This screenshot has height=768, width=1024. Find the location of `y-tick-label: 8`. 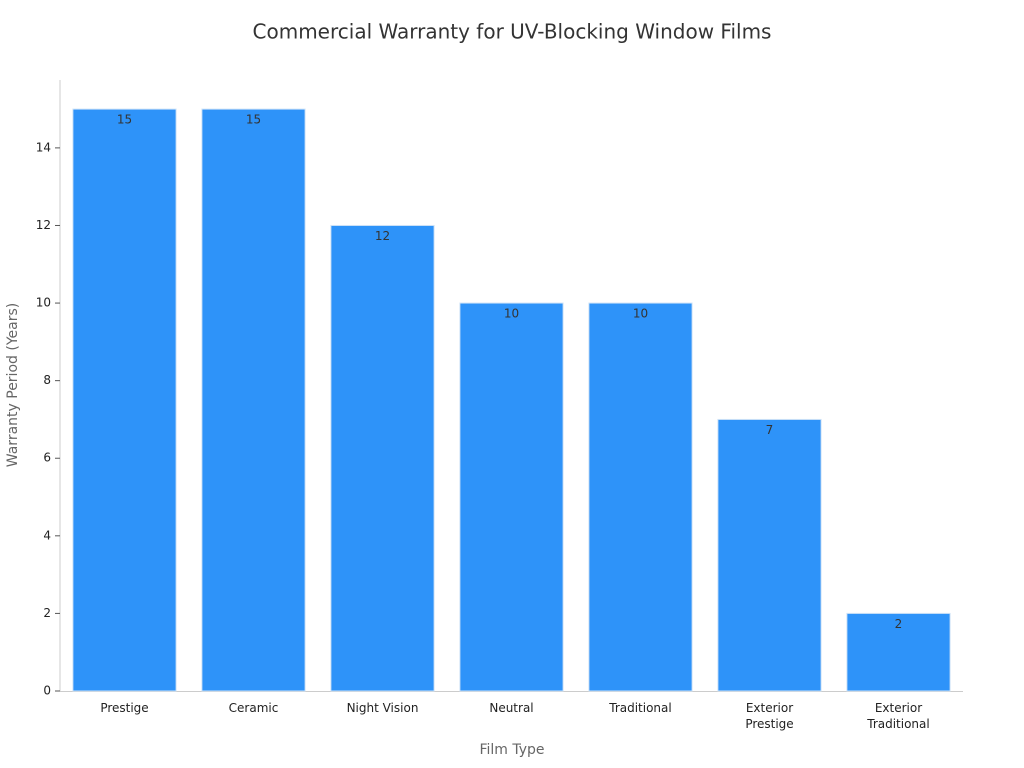

y-tick-label: 8 is located at coordinates (47, 380).